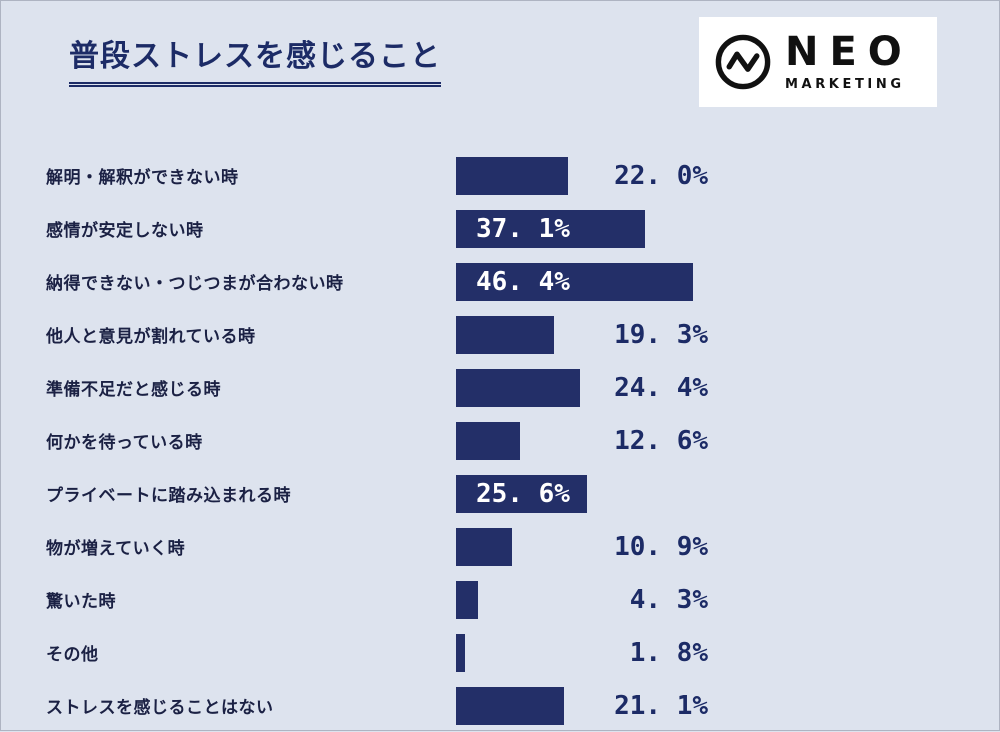  I want to click on value-label: 19. 3%, so click(661, 334).